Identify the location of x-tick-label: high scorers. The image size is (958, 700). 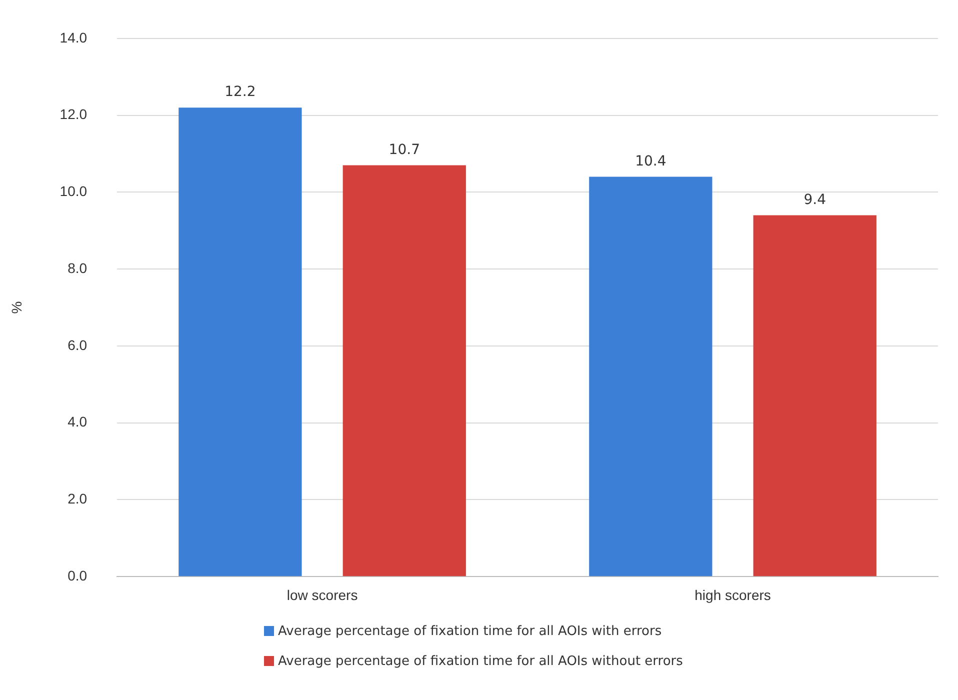
(732, 594).